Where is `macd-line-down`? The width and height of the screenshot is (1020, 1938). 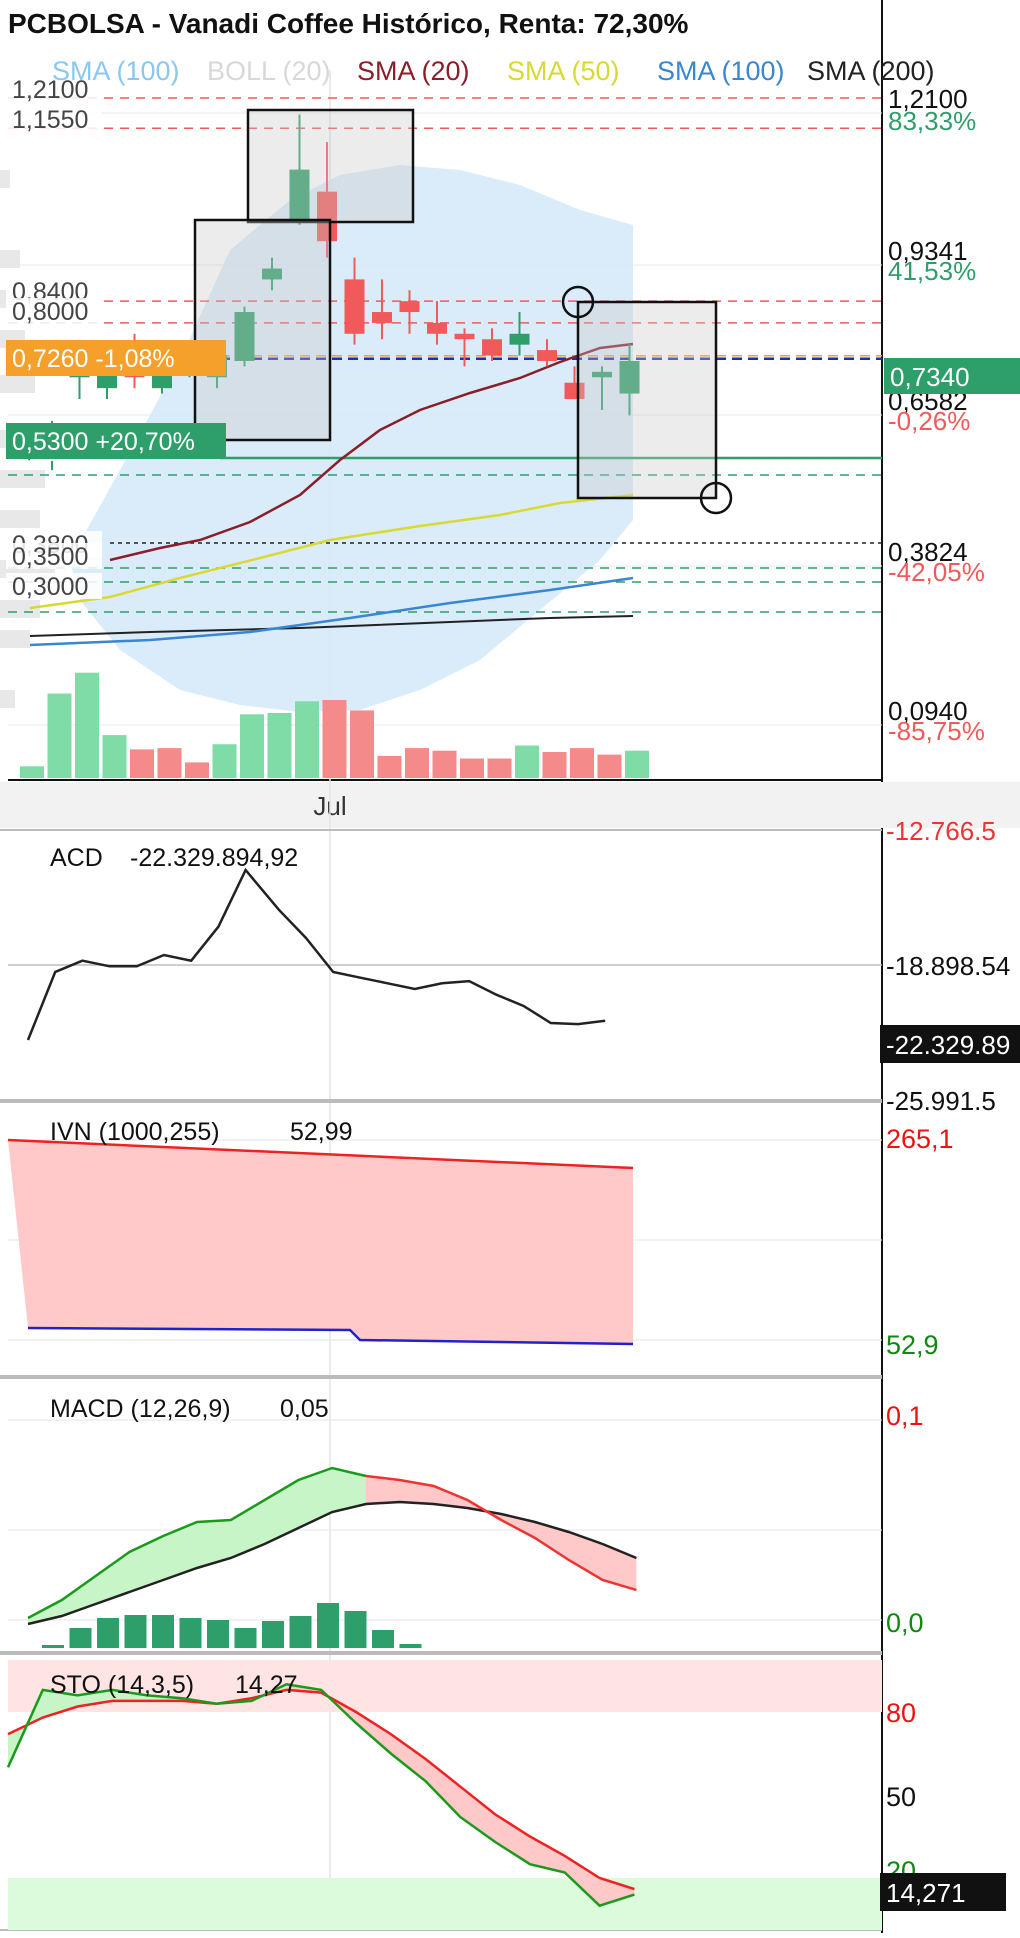
macd-line-down is located at coordinates (501, 1533).